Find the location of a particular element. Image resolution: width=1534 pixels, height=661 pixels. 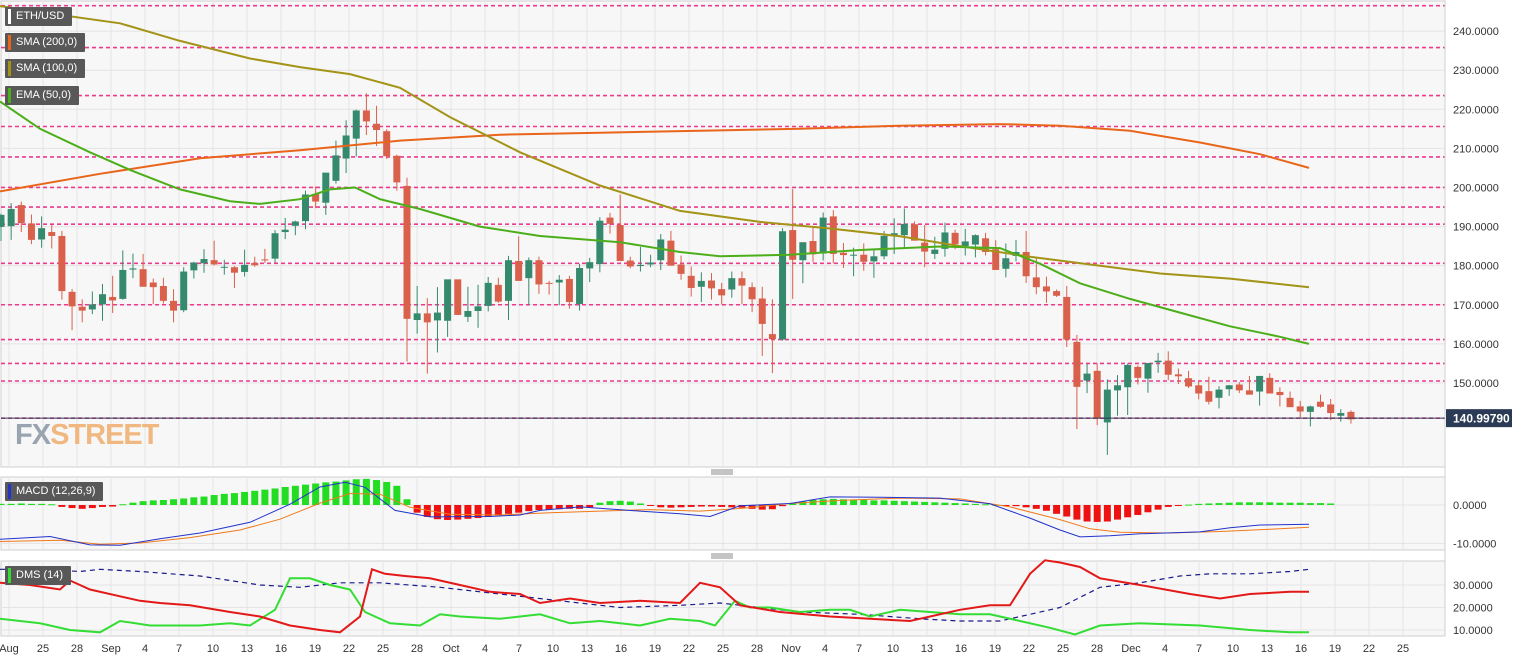

di-minus-line is located at coordinates (654, 596).